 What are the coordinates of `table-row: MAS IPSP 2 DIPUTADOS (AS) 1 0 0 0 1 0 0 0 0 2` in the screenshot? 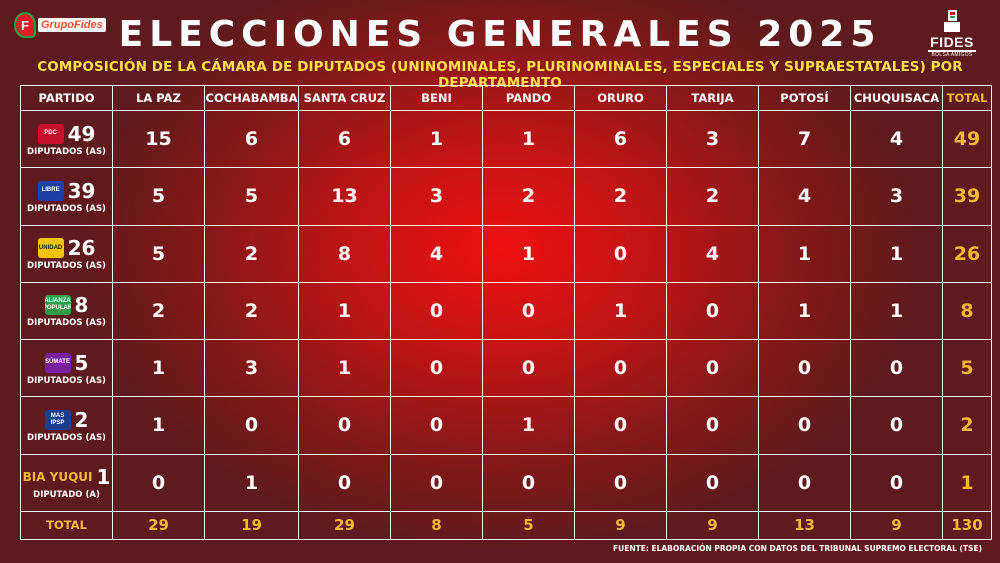 It's located at (506, 425).